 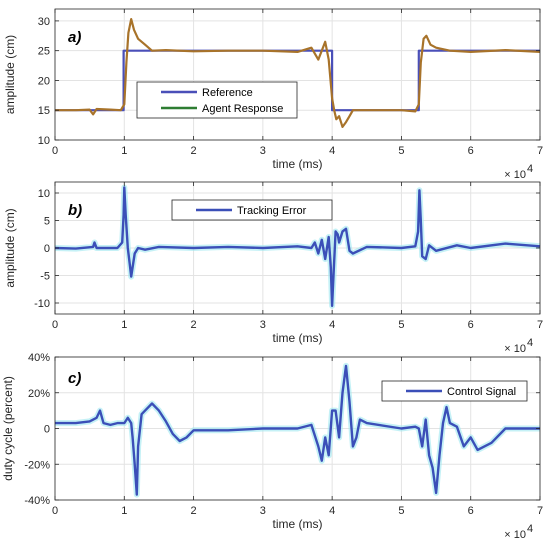 I want to click on y-tick-label: 30, so click(x=44, y=22).